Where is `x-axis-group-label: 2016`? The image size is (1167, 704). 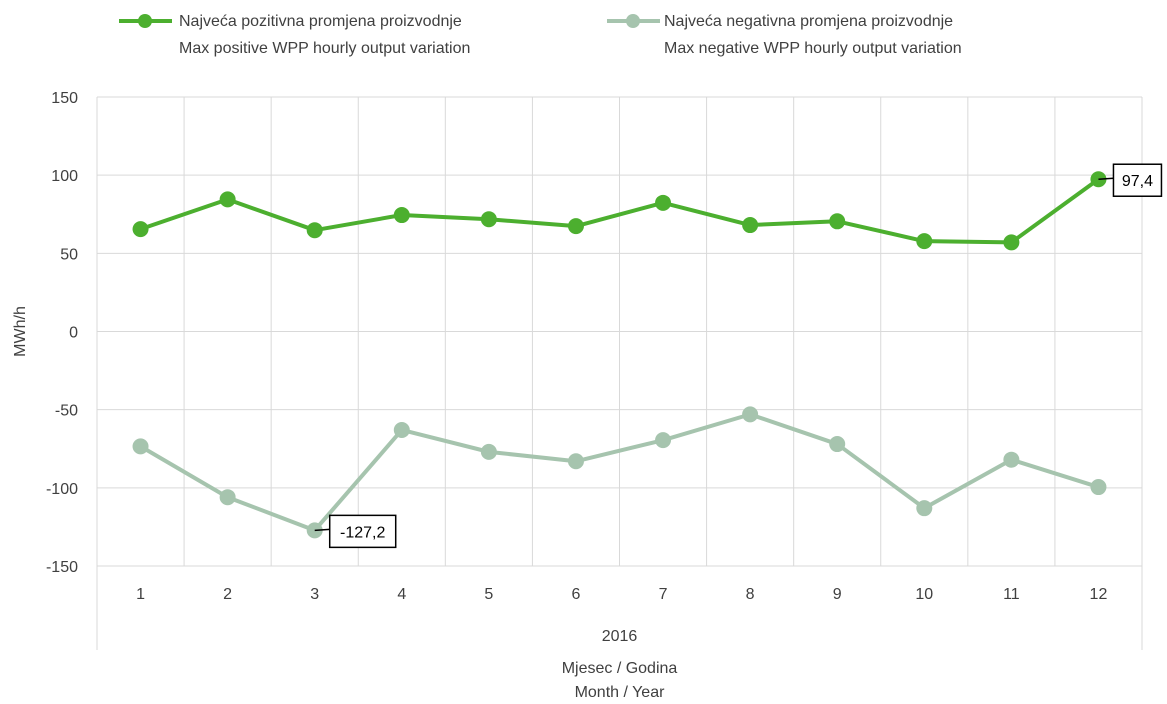
x-axis-group-label: 2016 is located at coordinates (620, 636).